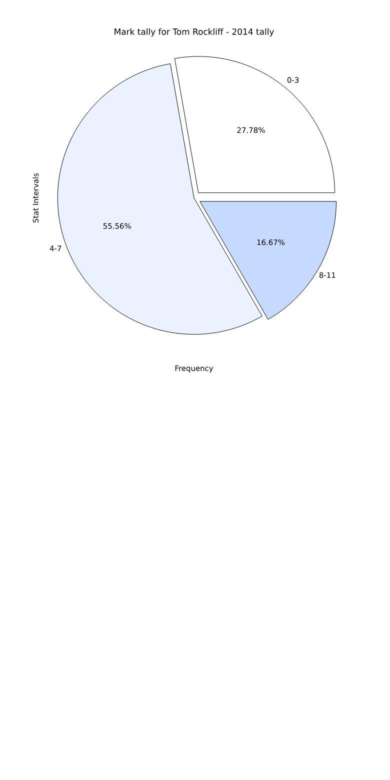 The height and width of the screenshot is (780, 390). I want to click on chart-title: Mark tally for Tom Rockliff - 2014 tally, so click(194, 32).